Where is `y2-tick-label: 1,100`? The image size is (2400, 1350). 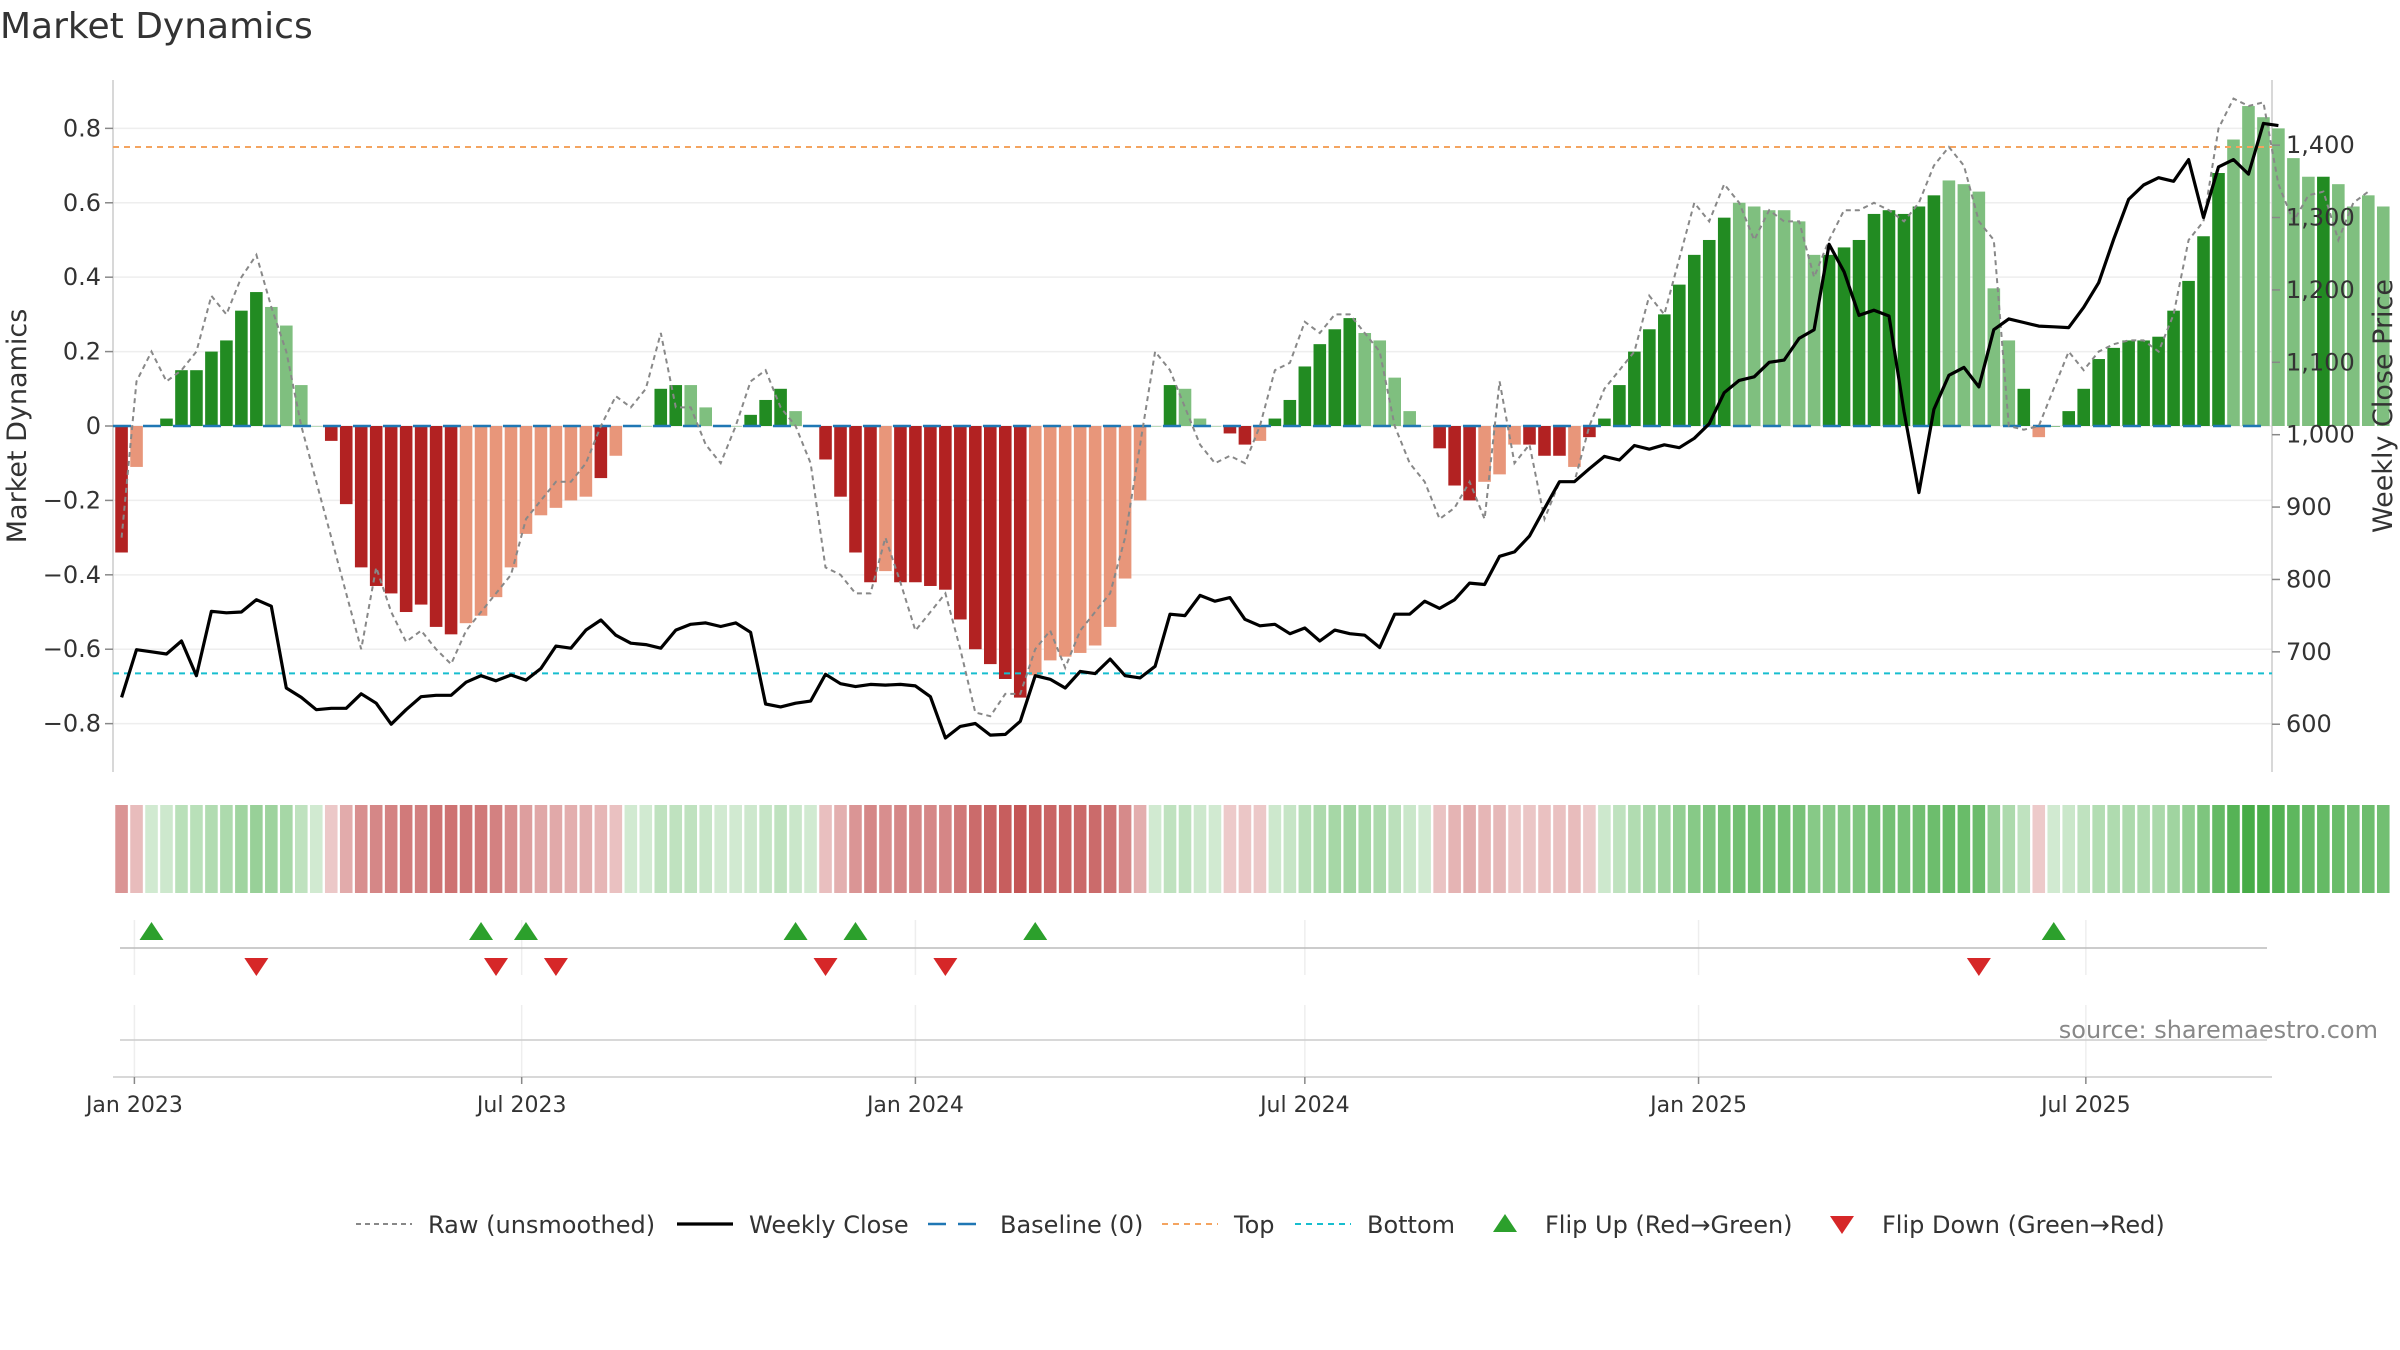 y2-tick-label: 1,100 is located at coordinates (2320, 362).